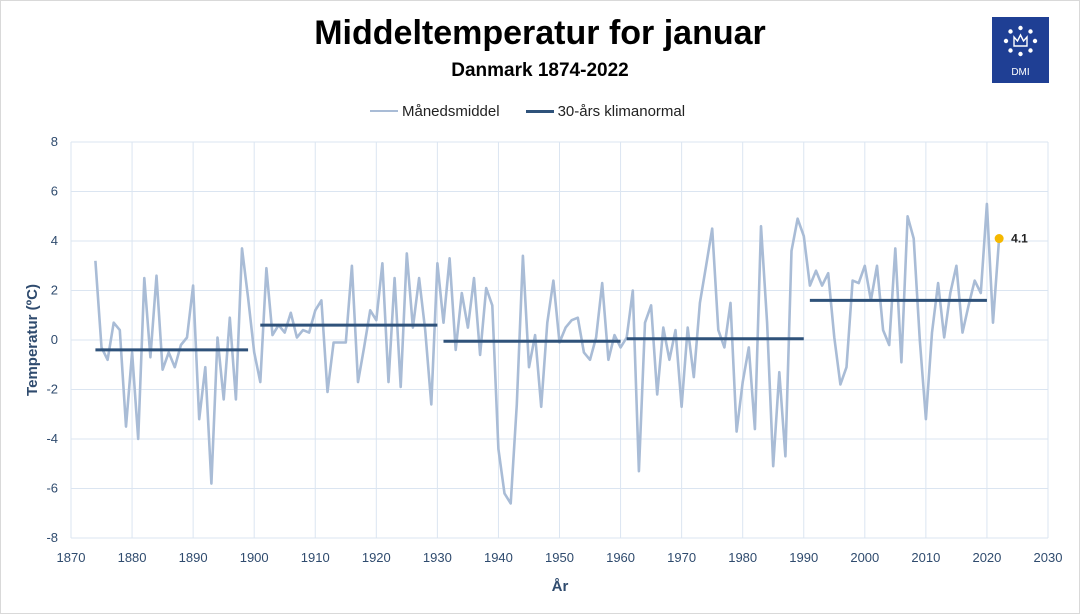  What do you see at coordinates (52, 438) in the screenshot?
I see `y-tick-label: -4` at bounding box center [52, 438].